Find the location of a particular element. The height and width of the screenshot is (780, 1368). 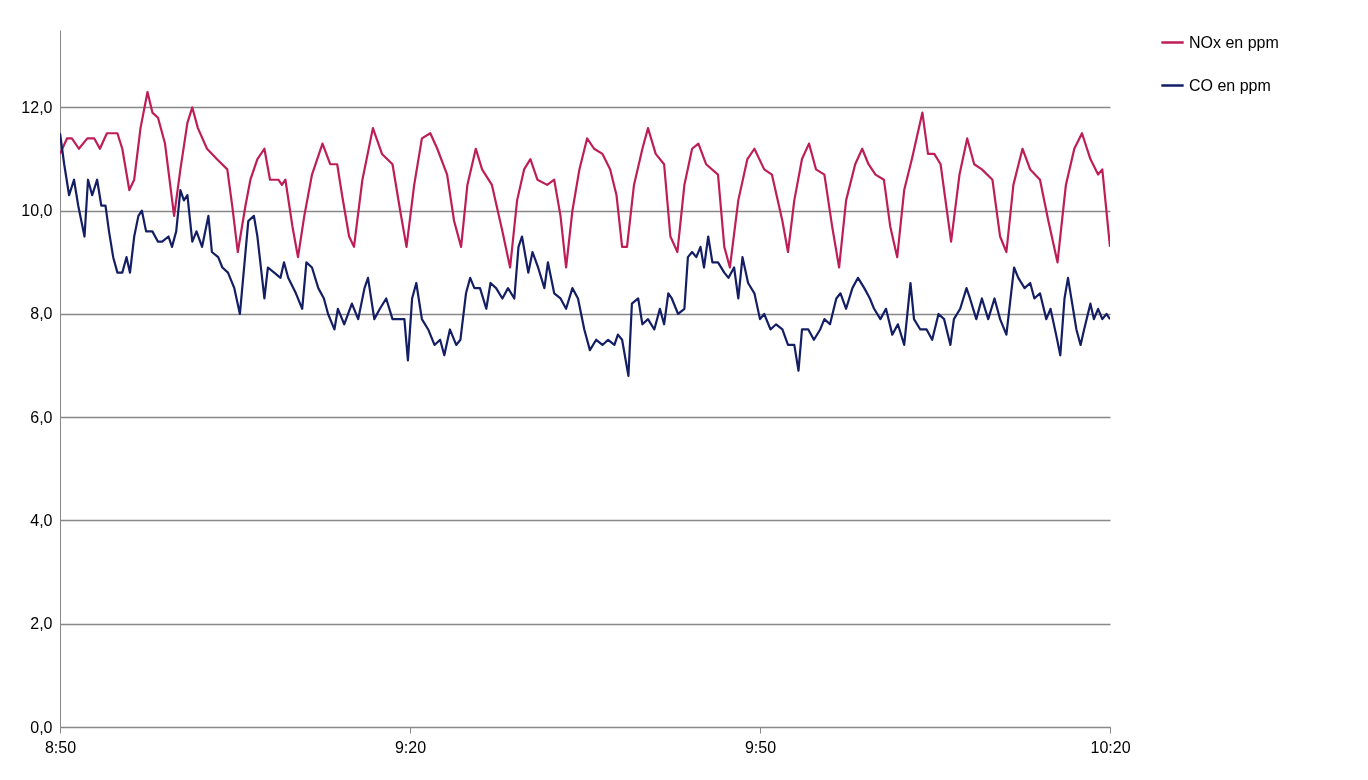

y-tick-label: 6,0 is located at coordinates (41, 417).